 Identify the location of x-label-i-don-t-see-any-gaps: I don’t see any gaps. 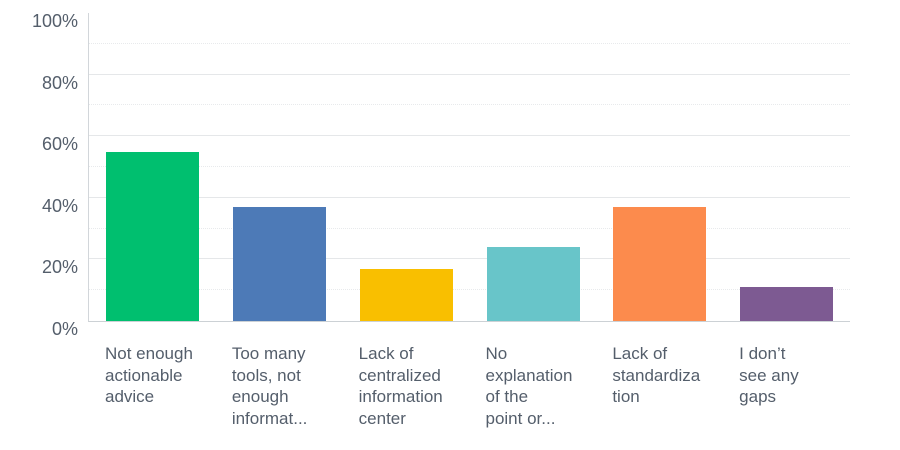
(769, 375).